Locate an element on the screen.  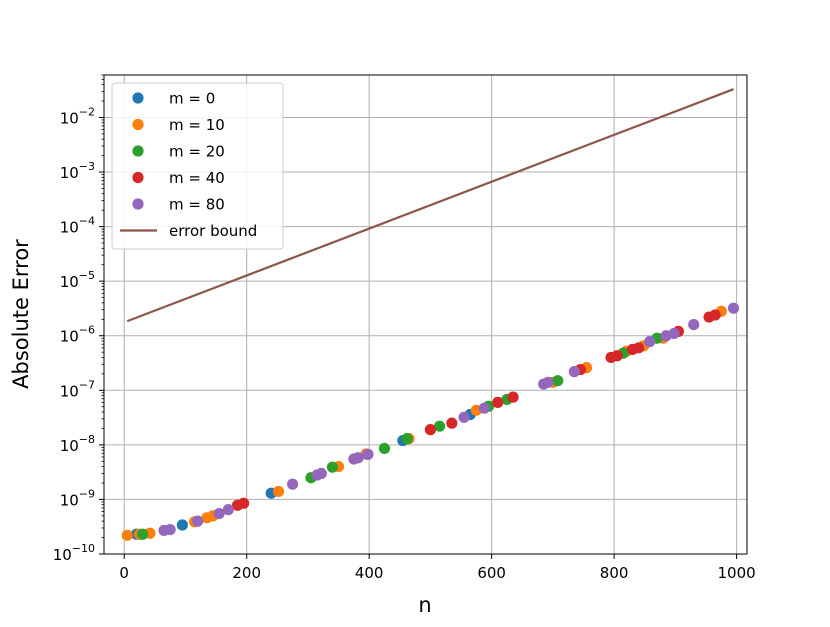
y-tick-label: 10⁻¹⁰ is located at coordinates (74, 553).